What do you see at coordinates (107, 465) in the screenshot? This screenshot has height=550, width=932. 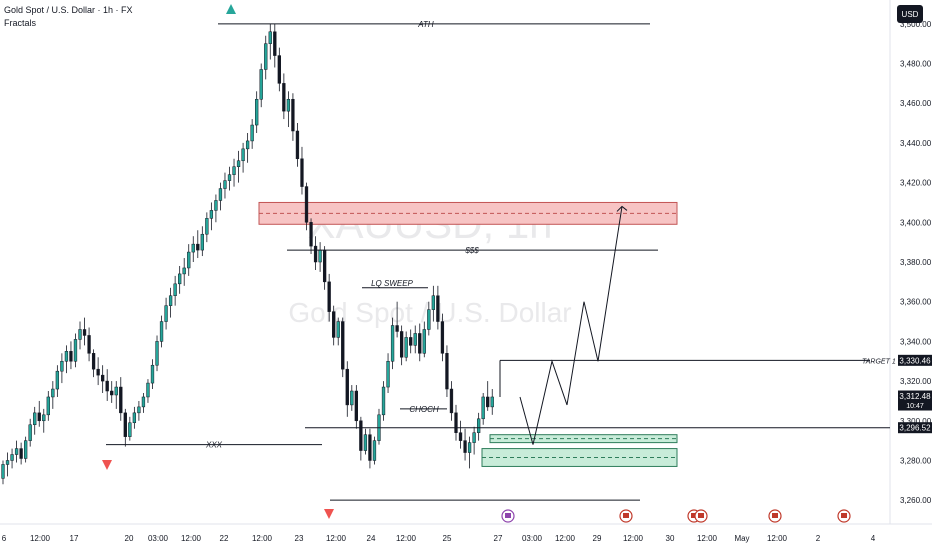 I see `fractal-down-marker` at bounding box center [107, 465].